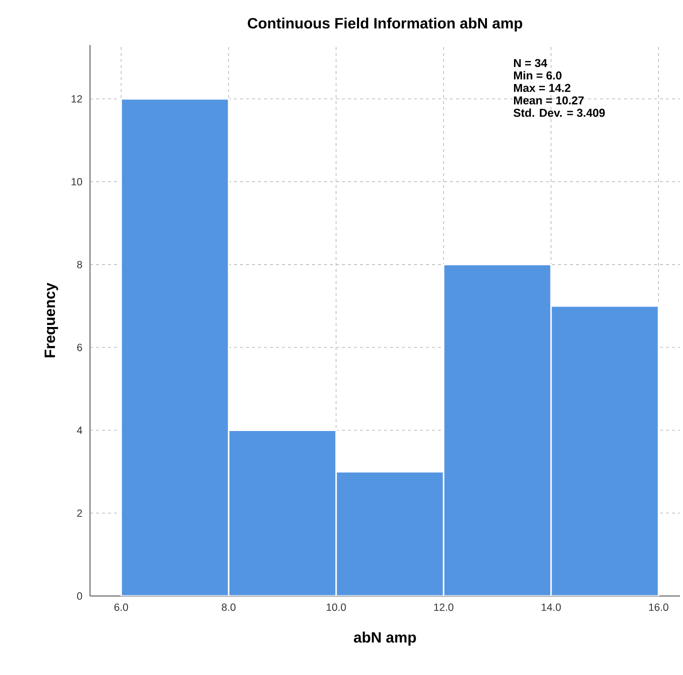 The height and width of the screenshot is (675, 683). I want to click on annotation: Std. Dev. = 3.409, so click(559, 112).